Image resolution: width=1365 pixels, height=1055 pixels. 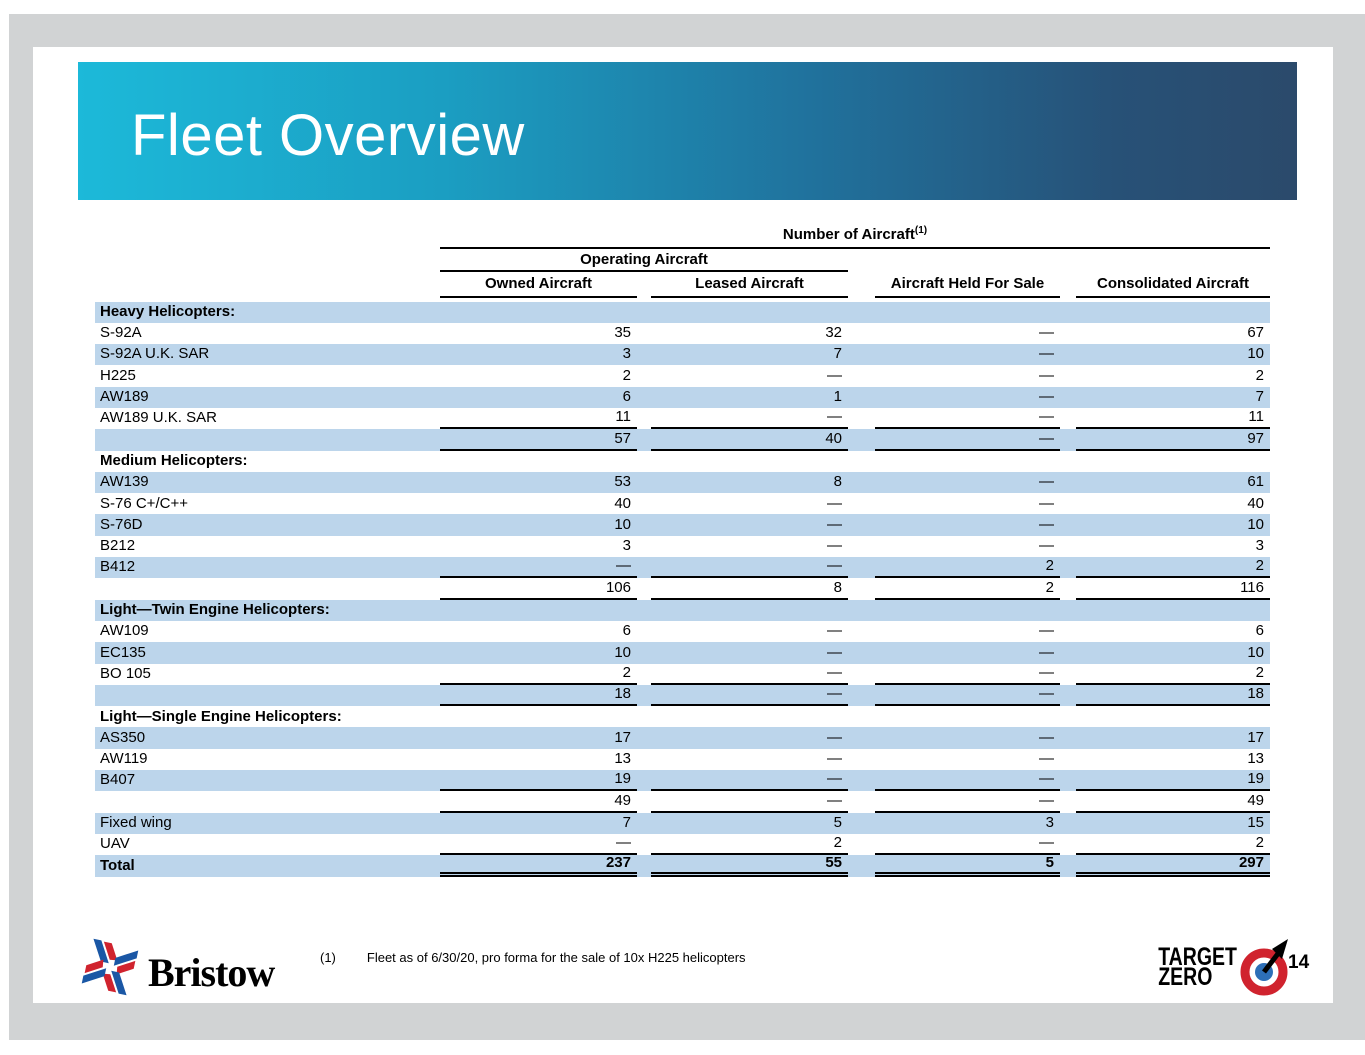 I want to click on row-label, so click(x=267, y=695).